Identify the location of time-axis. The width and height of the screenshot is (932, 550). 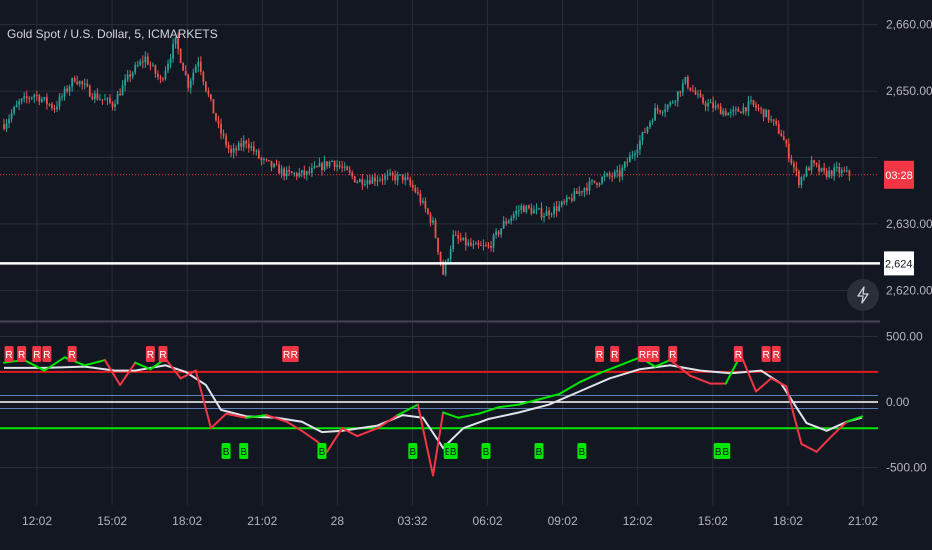
(466, 528).